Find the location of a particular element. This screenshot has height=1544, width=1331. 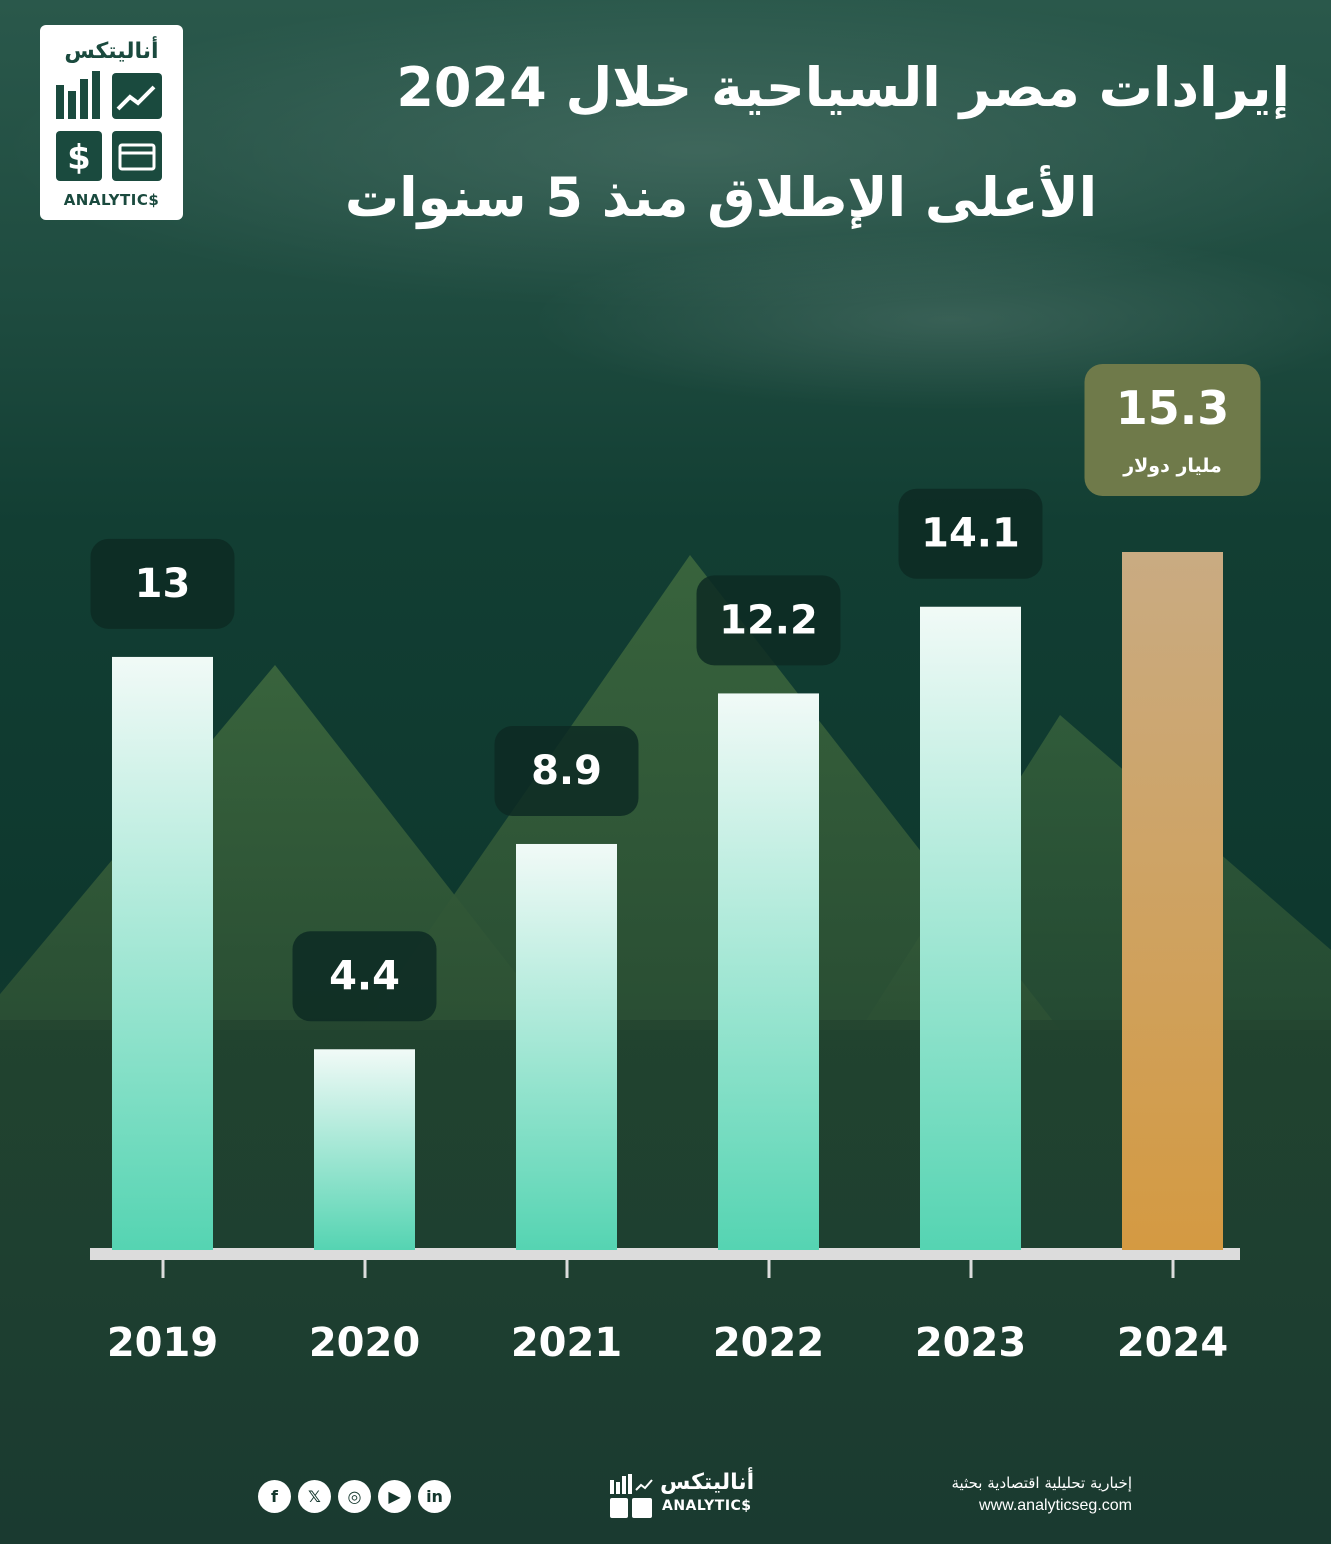

x-tick-label: 2020 is located at coordinates (364, 1343).